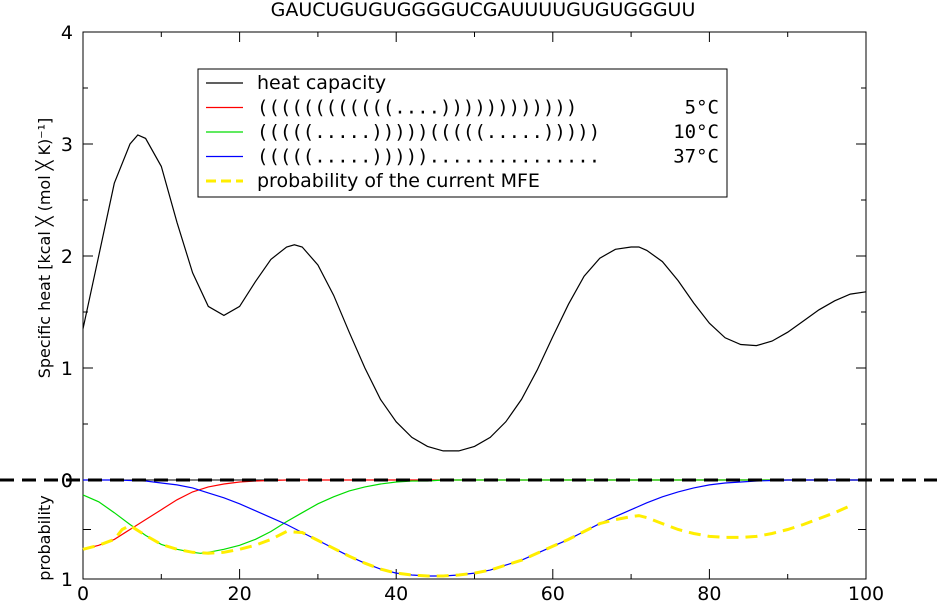 This screenshot has height=604, width=937. Describe the element at coordinates (417, 108) in the screenshot. I see `legend-structure: ((((((((((((....))))))))))))` at that location.